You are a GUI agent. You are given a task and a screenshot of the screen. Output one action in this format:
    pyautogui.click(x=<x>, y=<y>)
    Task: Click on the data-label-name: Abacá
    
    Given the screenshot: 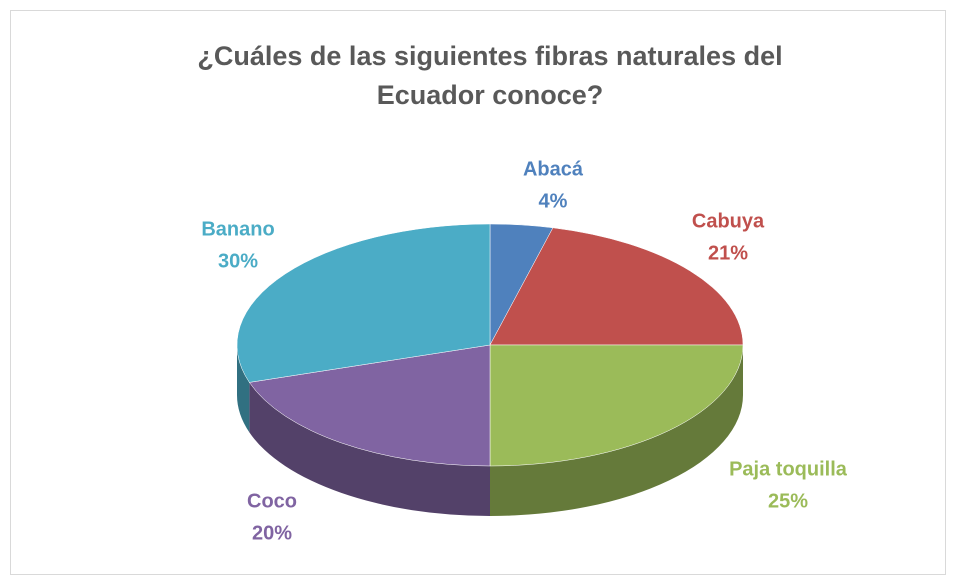 What is the action you would take?
    pyautogui.click(x=553, y=169)
    